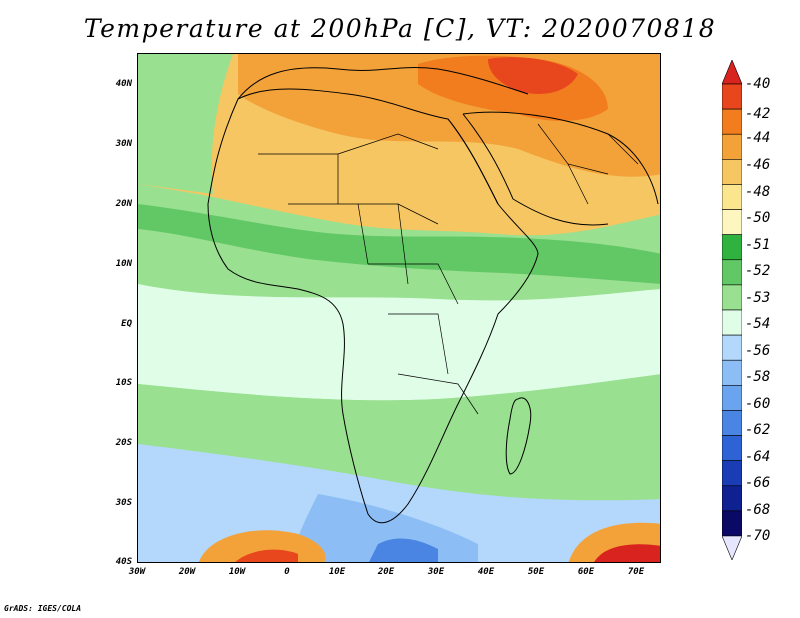 The width and height of the screenshot is (800, 618). Describe the element at coordinates (123, 383) in the screenshot. I see `lat-label: 10S` at that location.